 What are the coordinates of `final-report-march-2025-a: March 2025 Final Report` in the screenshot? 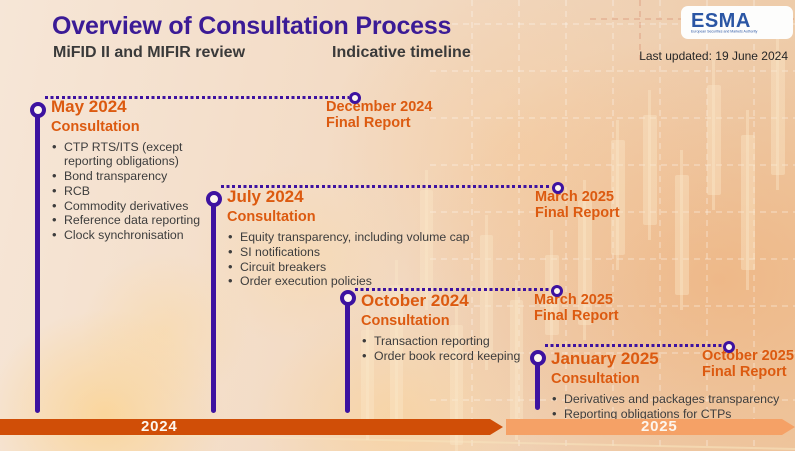 It's located at (577, 205).